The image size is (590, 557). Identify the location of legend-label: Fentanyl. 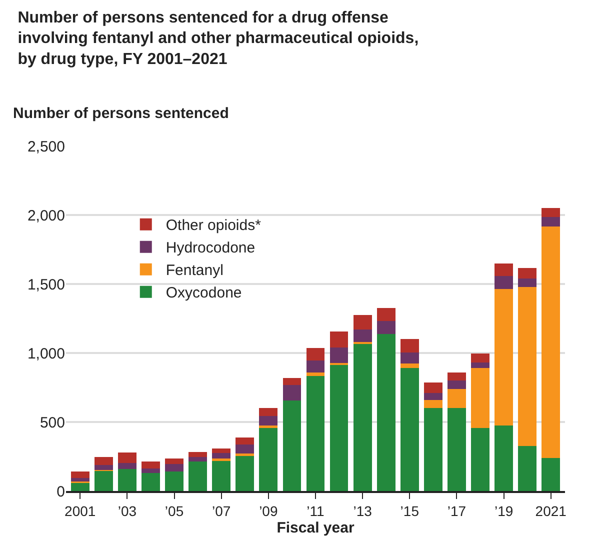
(195, 271).